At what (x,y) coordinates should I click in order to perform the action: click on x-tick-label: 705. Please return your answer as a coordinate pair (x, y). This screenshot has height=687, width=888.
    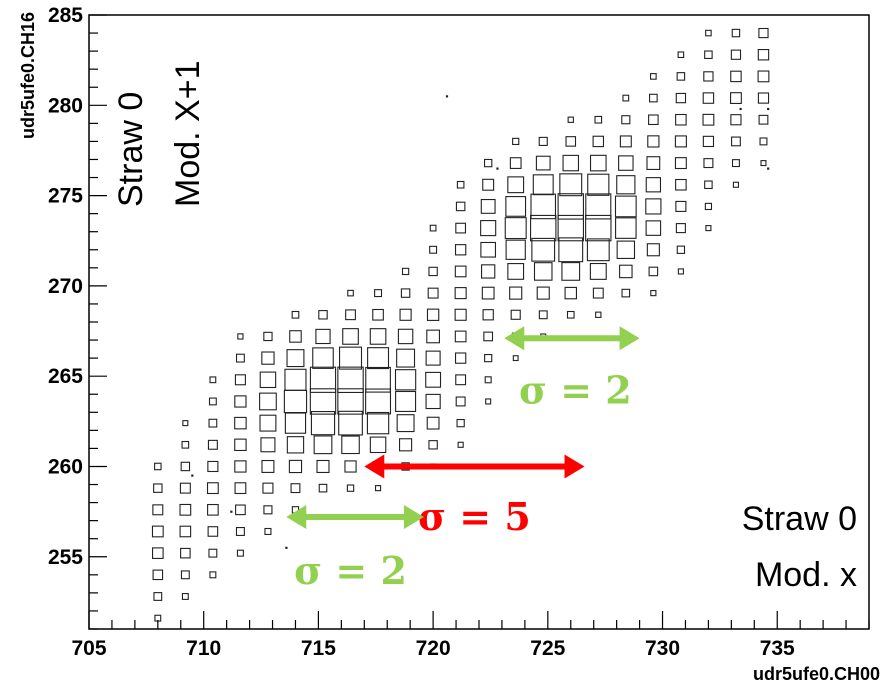
    Looking at the image, I should click on (88, 648).